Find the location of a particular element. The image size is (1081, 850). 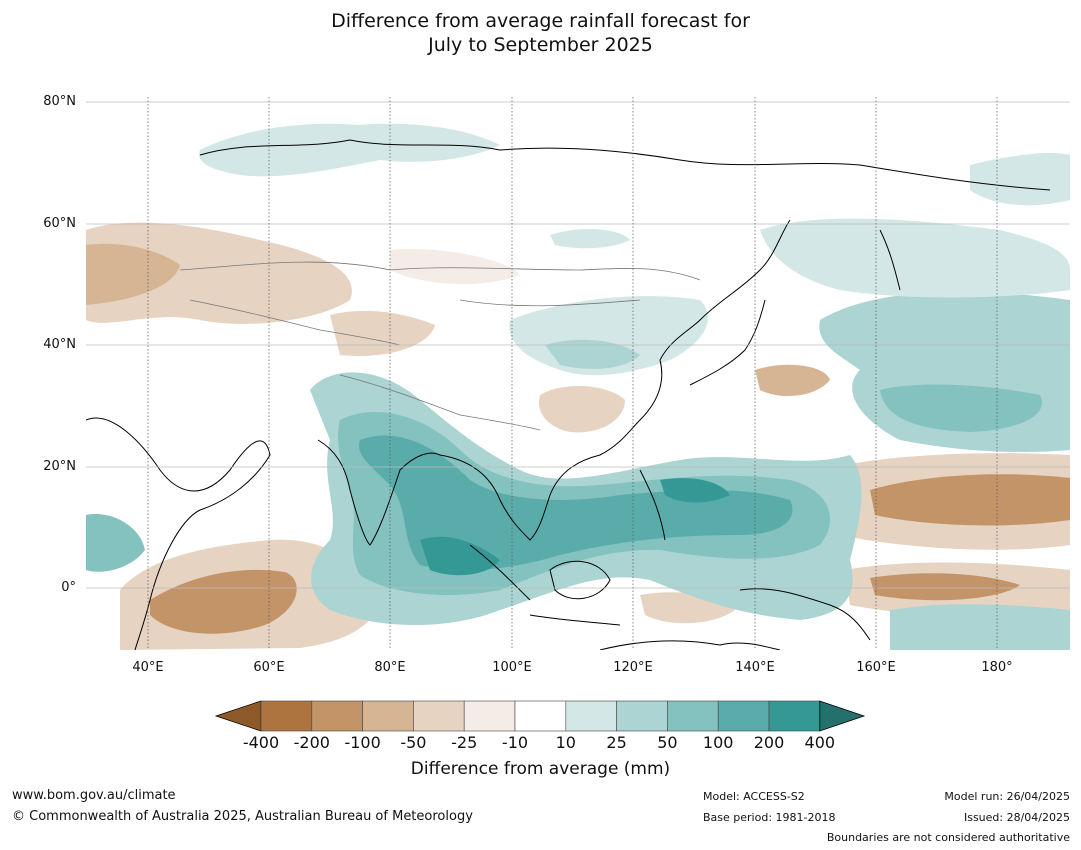

coastline-philippines is located at coordinates (652, 505).